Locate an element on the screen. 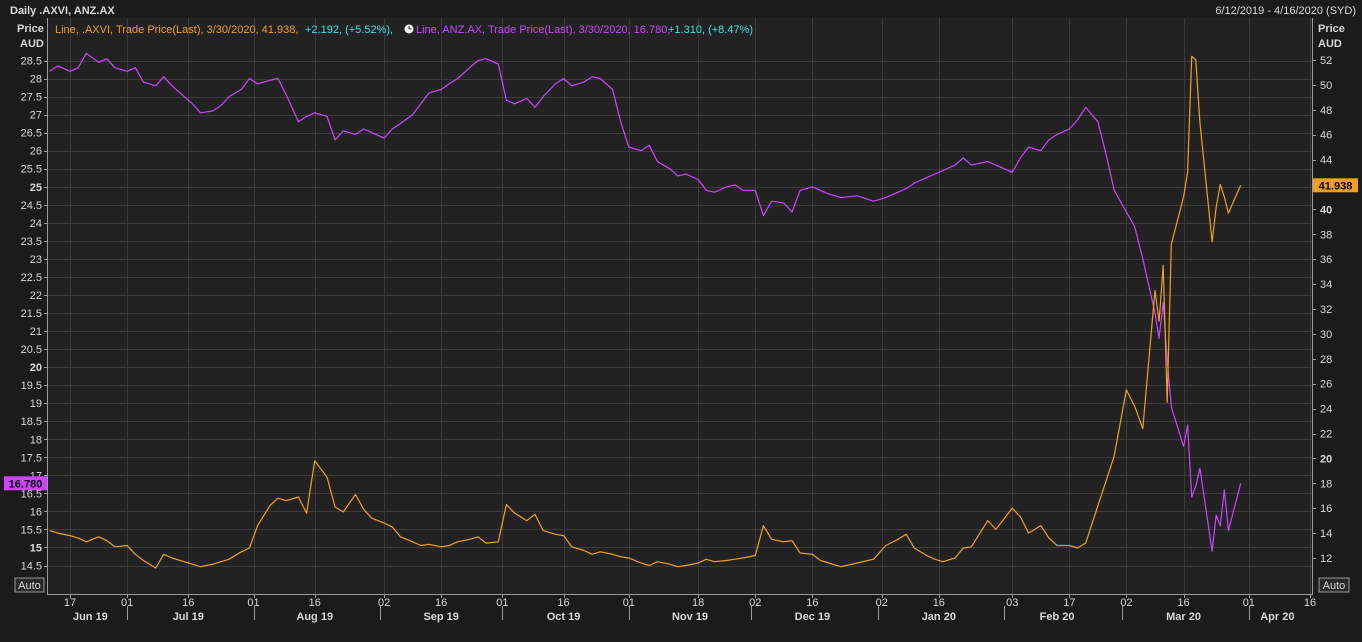 This screenshot has width=1362, height=642. left-tick-label: 24 is located at coordinates (36, 224).